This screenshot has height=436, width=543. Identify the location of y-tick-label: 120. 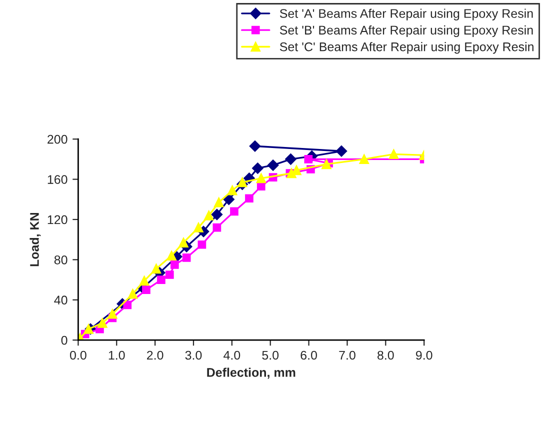
(58, 219).